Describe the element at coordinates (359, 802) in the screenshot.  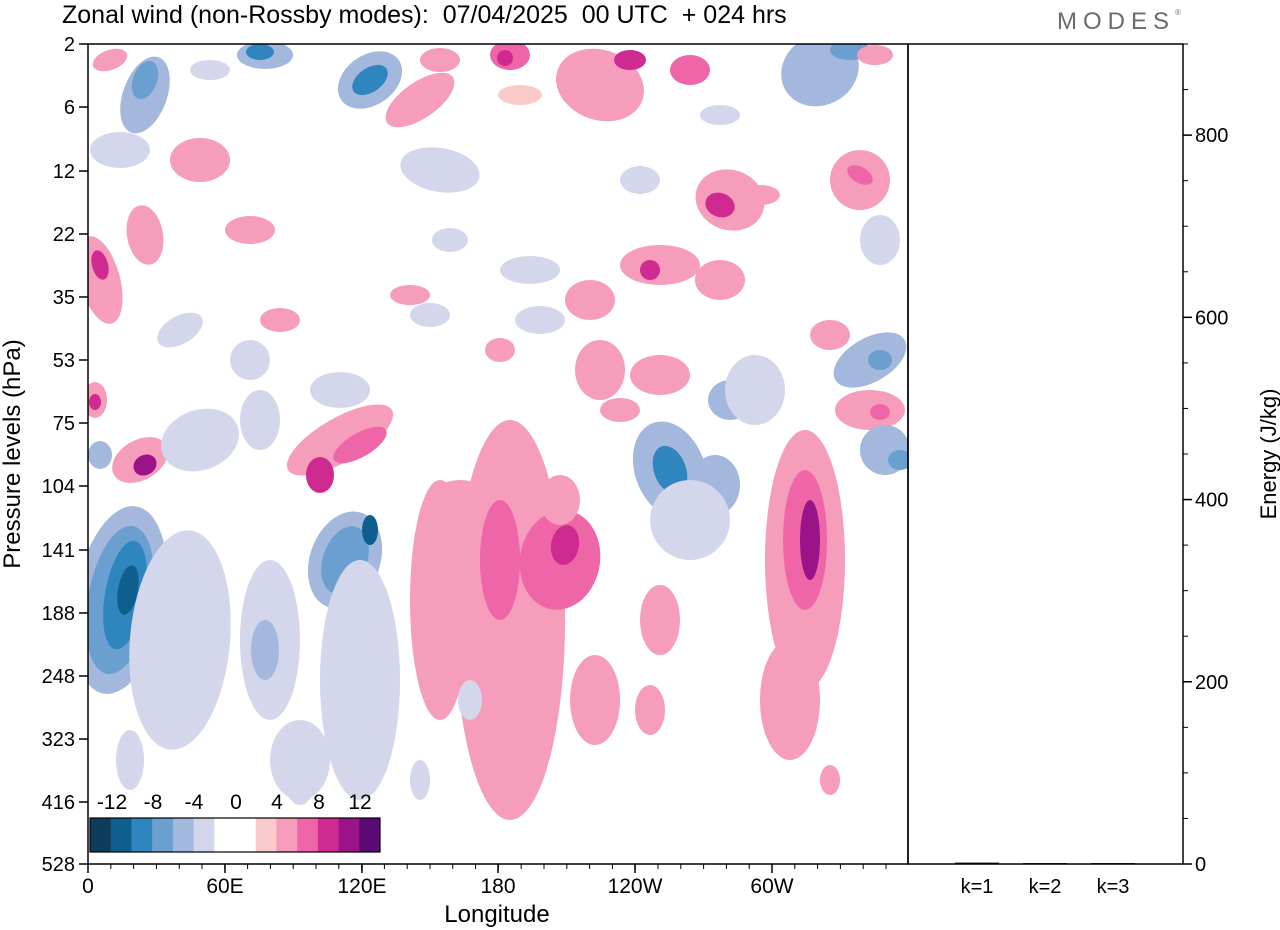
I see `colorbar-label: 12` at that location.